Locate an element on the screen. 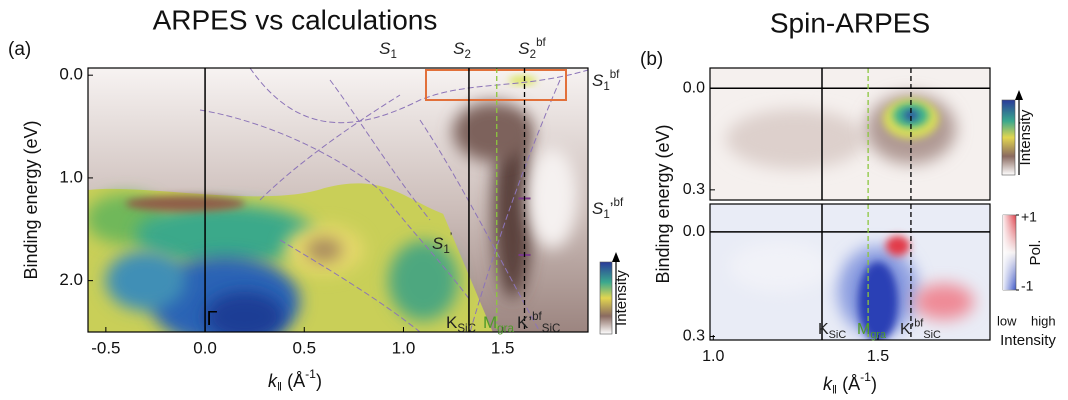 The width and height of the screenshot is (1068, 400). x-tick-label: -0.5 is located at coordinates (105, 347).